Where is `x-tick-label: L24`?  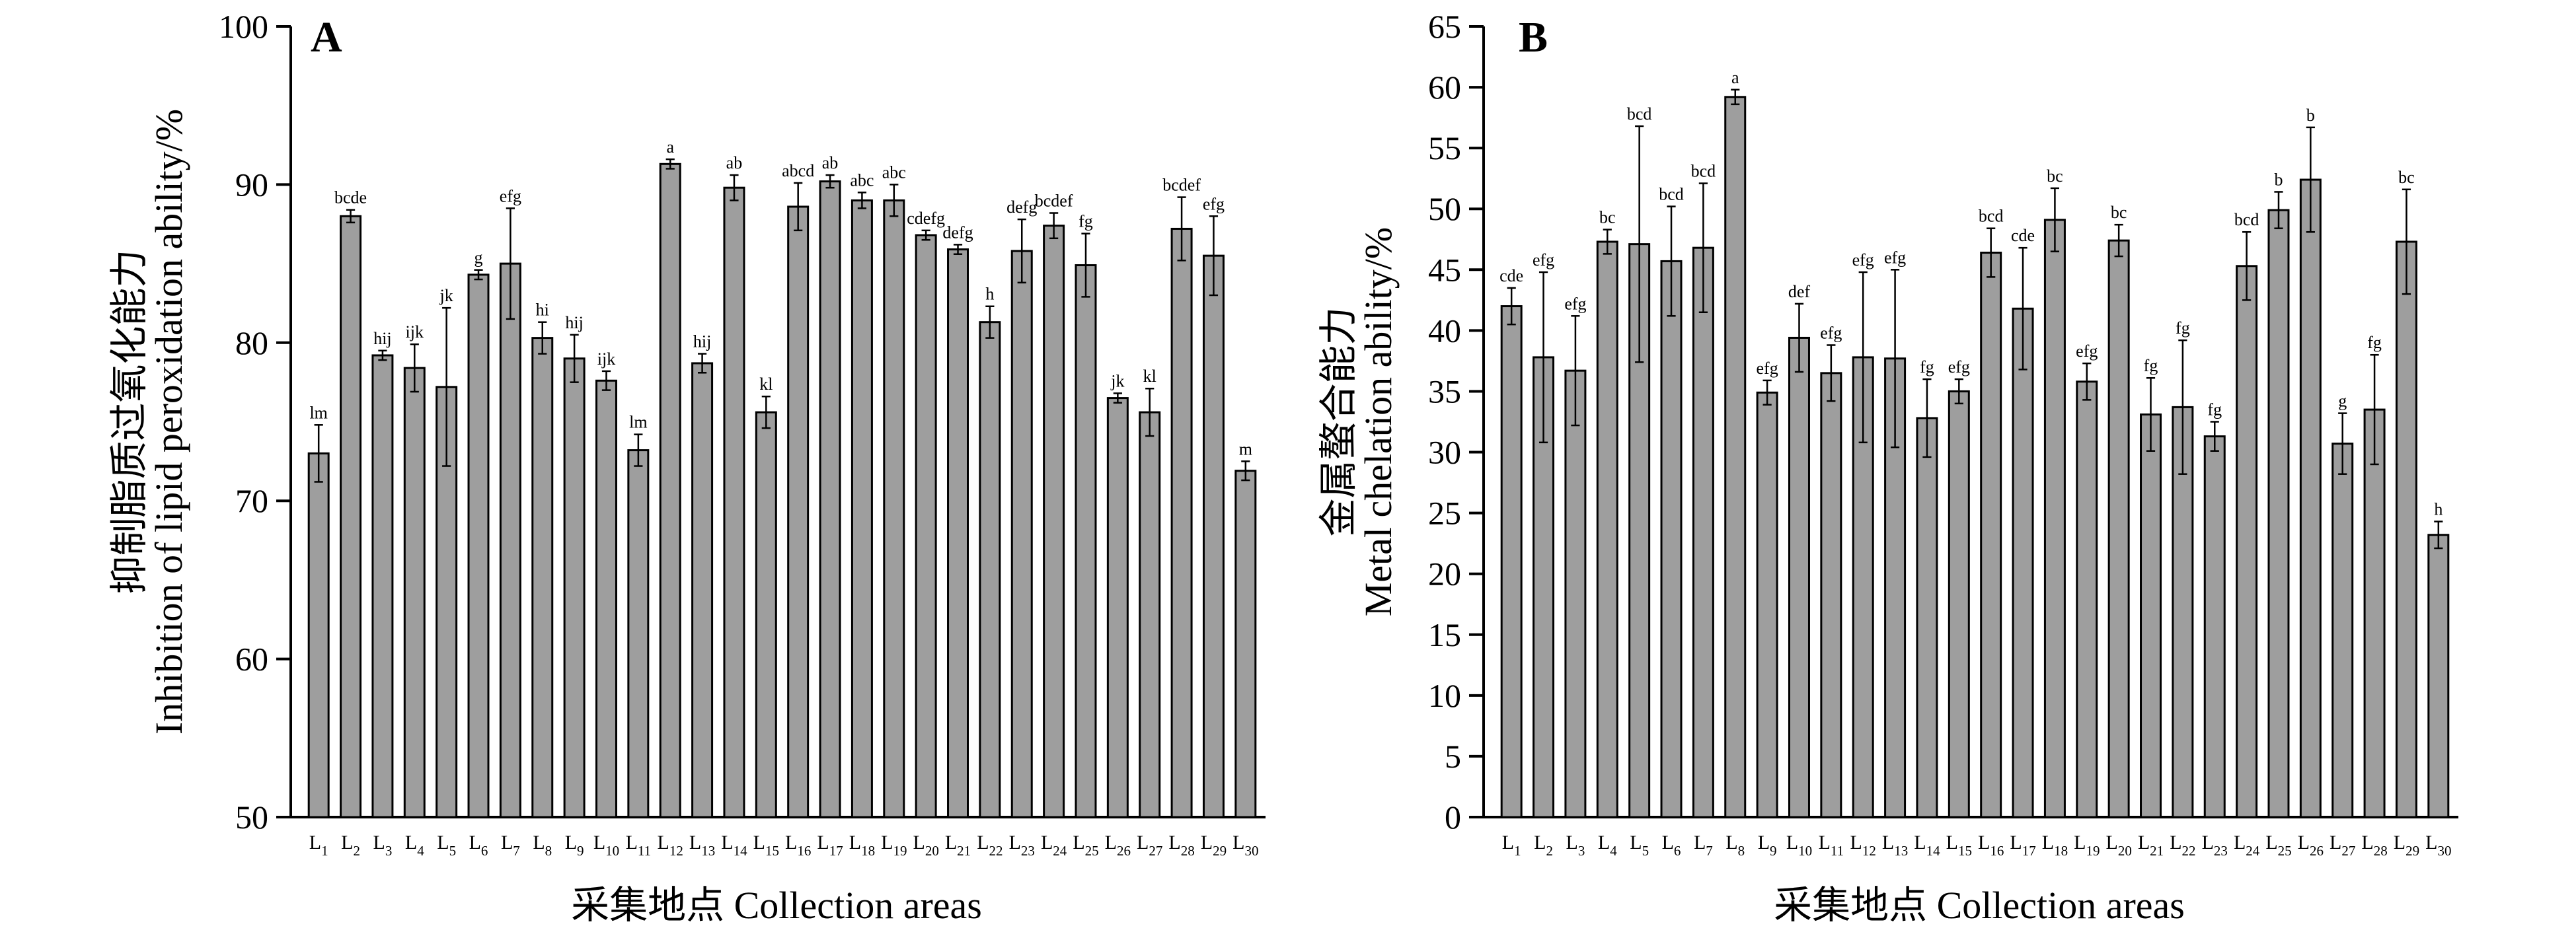 x-tick-label: L24 is located at coordinates (1054, 845).